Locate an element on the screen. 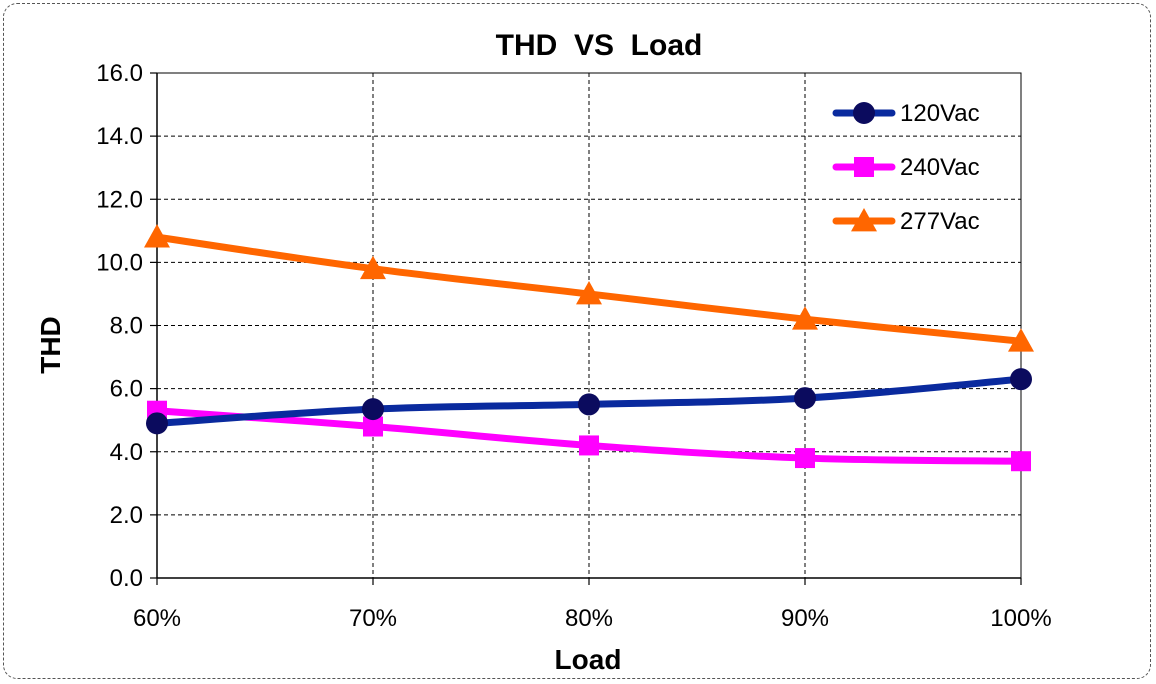  data-point-277Vac-70% is located at coordinates (373, 267).